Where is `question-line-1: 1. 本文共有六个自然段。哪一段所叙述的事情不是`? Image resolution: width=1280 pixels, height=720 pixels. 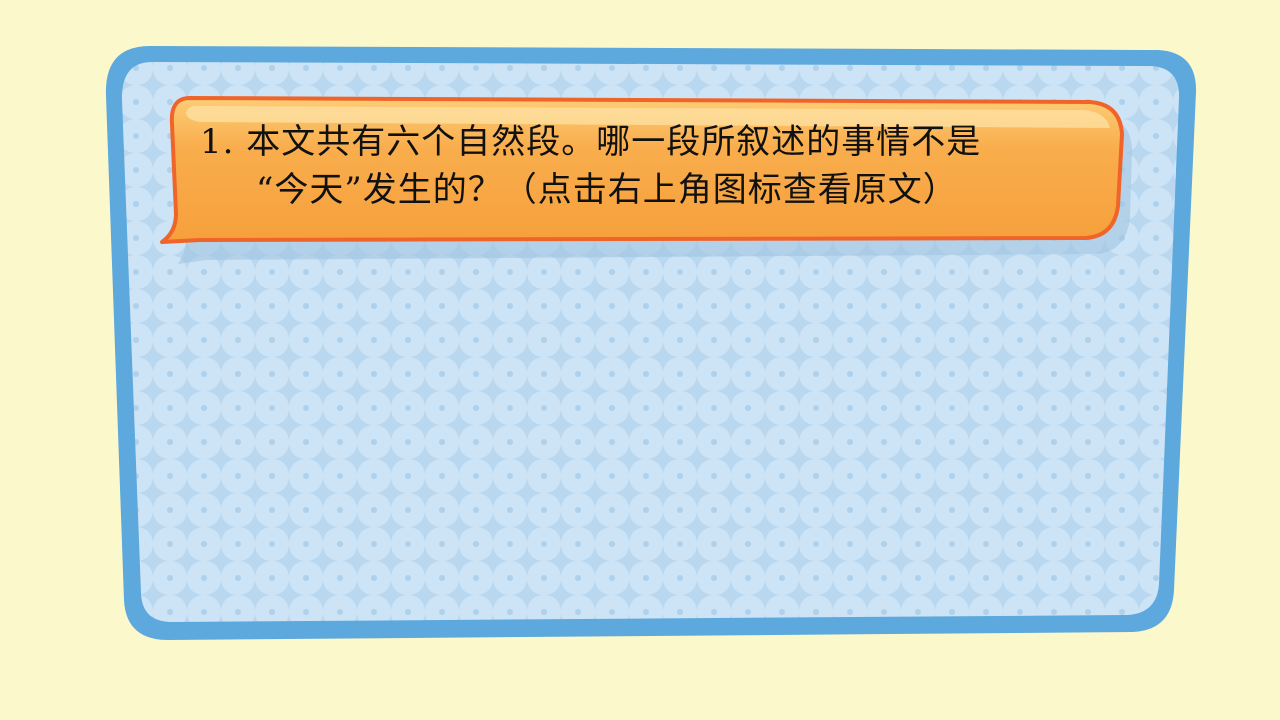 question-line-1: 1. 本文共有六个自然段。哪一段所叙述的事情不是 is located at coordinates (591, 142).